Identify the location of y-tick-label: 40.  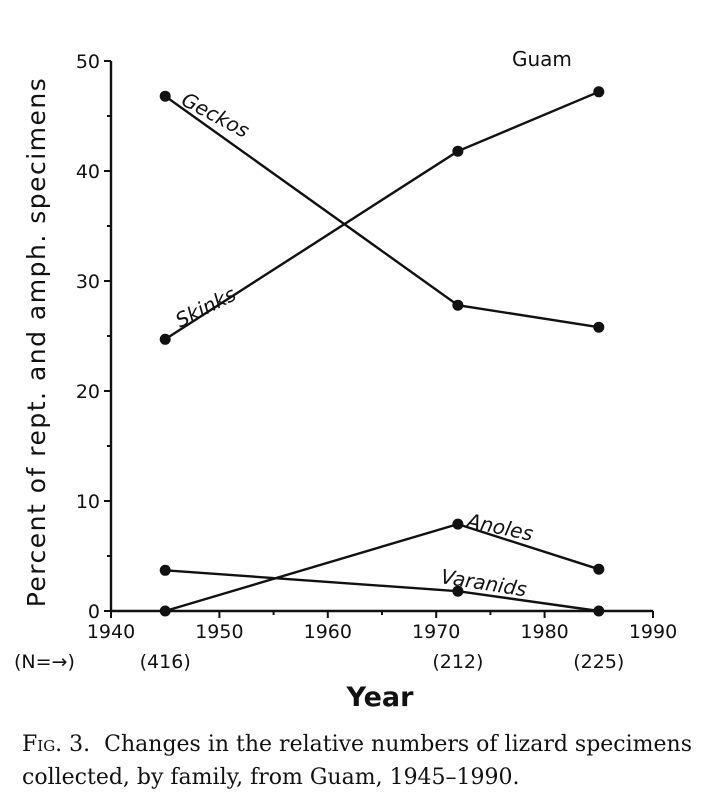
(88, 172).